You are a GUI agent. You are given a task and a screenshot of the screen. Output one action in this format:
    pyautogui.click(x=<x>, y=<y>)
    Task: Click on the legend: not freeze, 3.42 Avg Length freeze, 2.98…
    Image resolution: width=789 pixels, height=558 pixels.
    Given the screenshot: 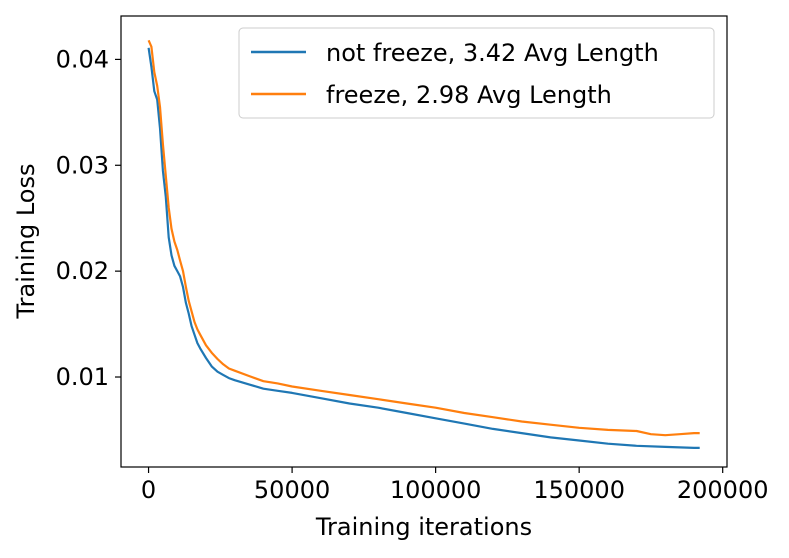 What is the action you would take?
    pyautogui.click(x=476, y=73)
    